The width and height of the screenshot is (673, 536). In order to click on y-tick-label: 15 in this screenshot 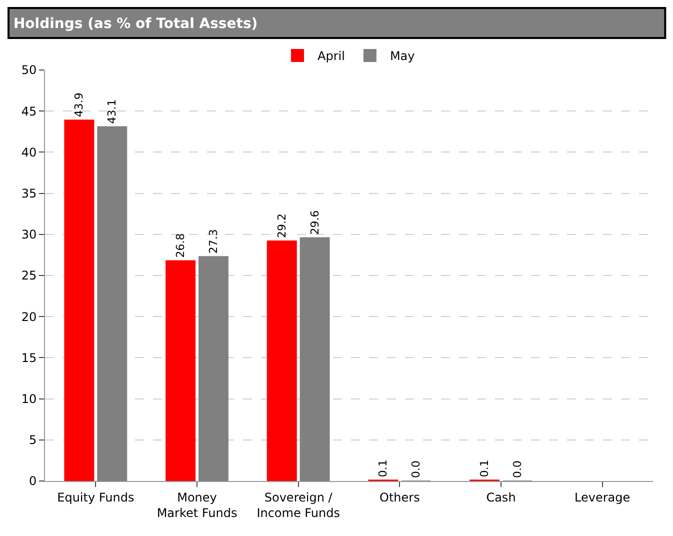, I will do `click(29, 357)`.